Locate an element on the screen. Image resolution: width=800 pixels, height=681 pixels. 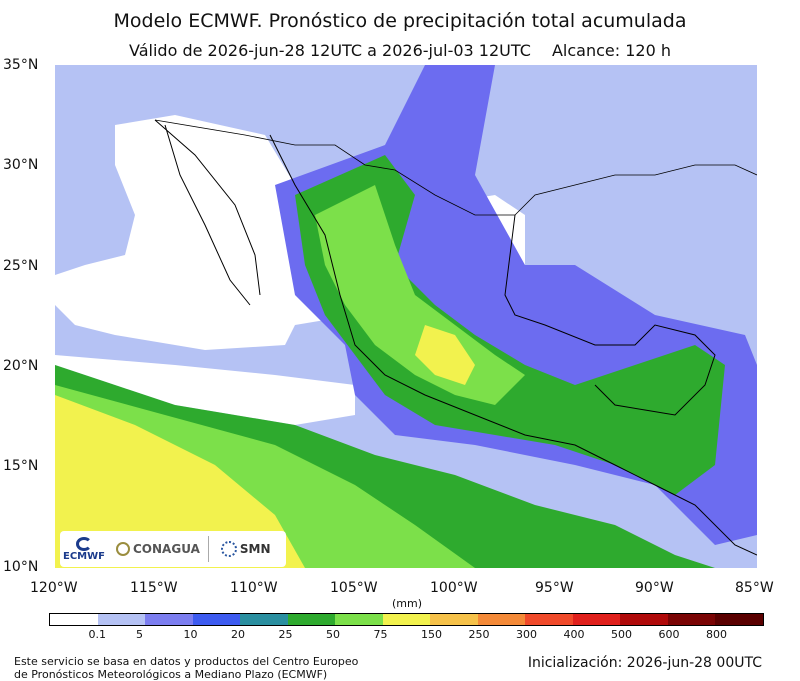
conagua-logo: CONAGUA is located at coordinates (154, 549).